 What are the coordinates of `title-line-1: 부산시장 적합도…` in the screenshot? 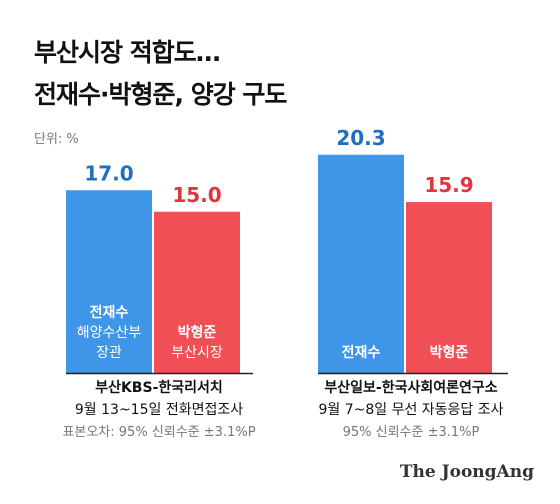 It's located at (127, 52).